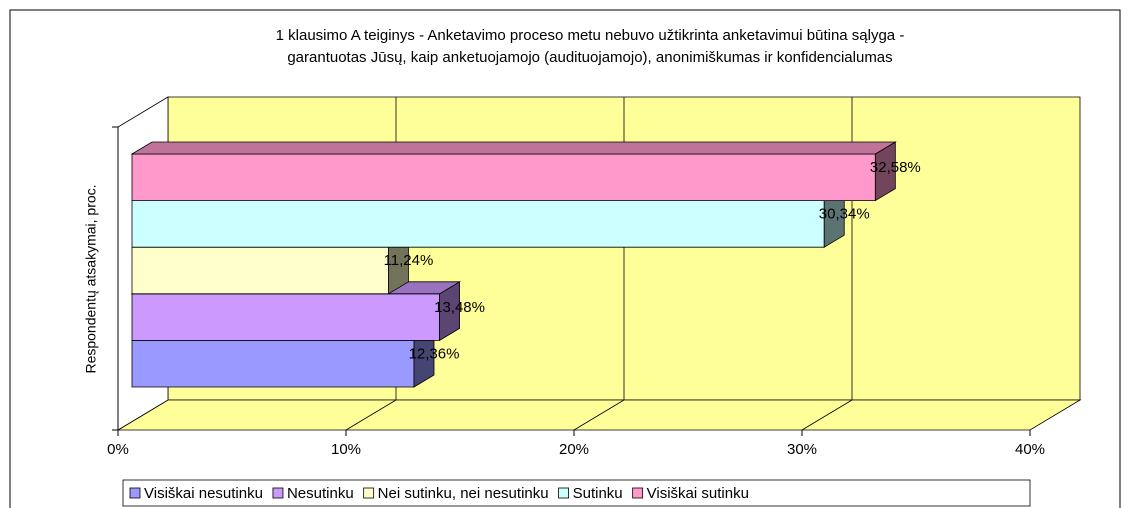 The width and height of the screenshot is (1132, 508). Describe the element at coordinates (118, 449) in the screenshot. I see `x-tick-label: 0%` at that location.